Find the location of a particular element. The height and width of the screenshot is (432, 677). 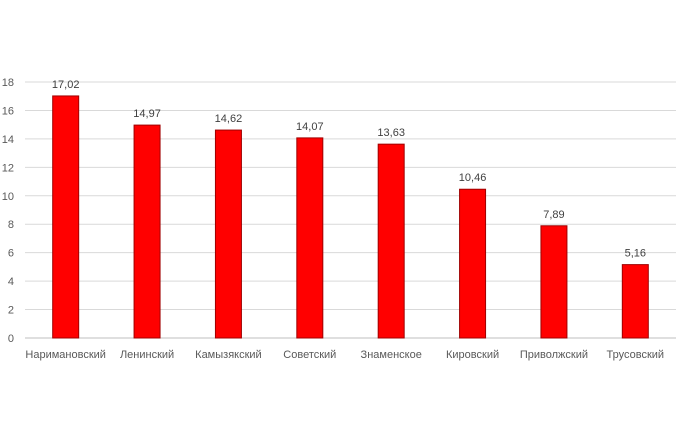

y-axis-tick-labels: 0 2 4 6 8 10 12 14 16 18 is located at coordinates (8, 211).